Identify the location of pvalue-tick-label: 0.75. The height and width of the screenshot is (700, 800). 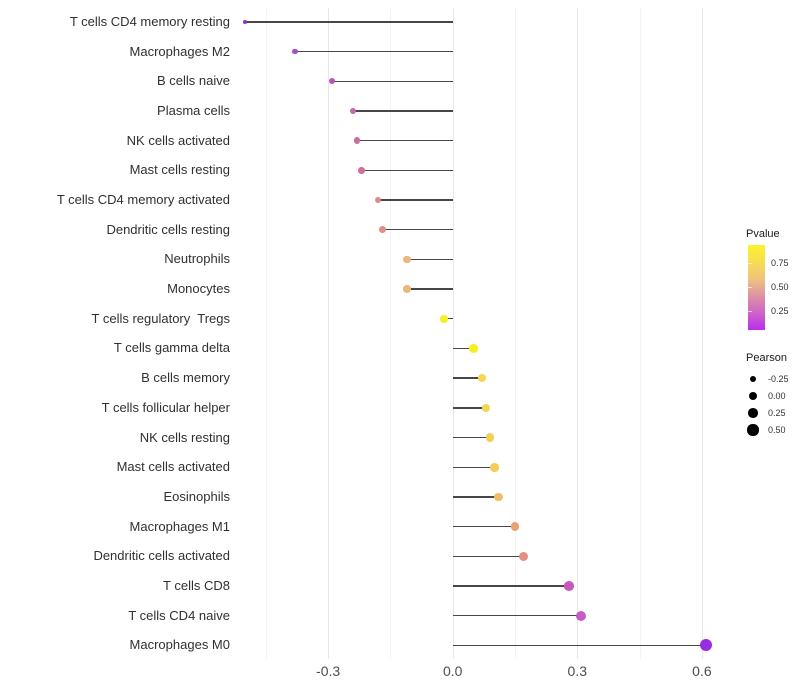
(780, 263).